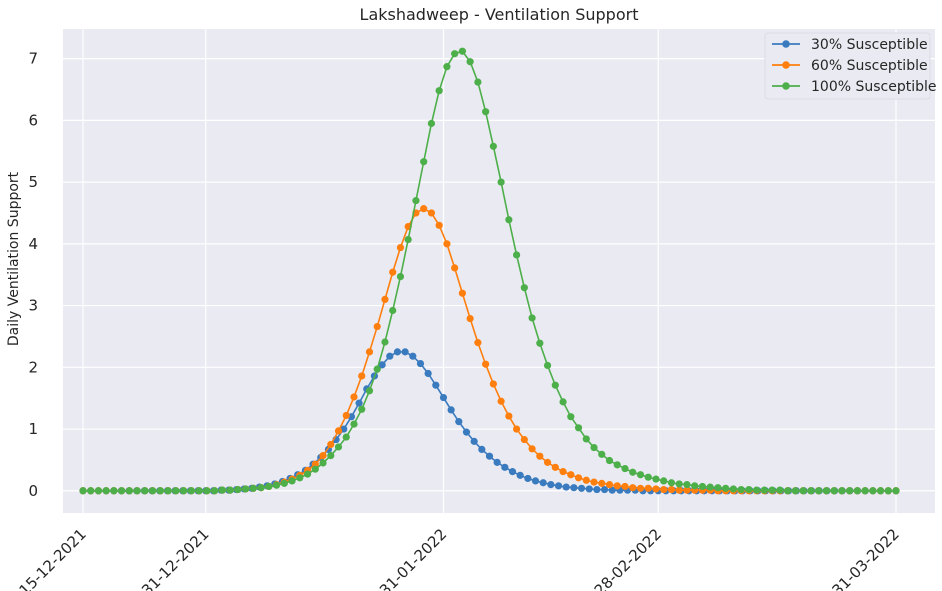  Describe the element at coordinates (413, 558) in the screenshot. I see `x-tick-label: 31-01-2022` at that location.